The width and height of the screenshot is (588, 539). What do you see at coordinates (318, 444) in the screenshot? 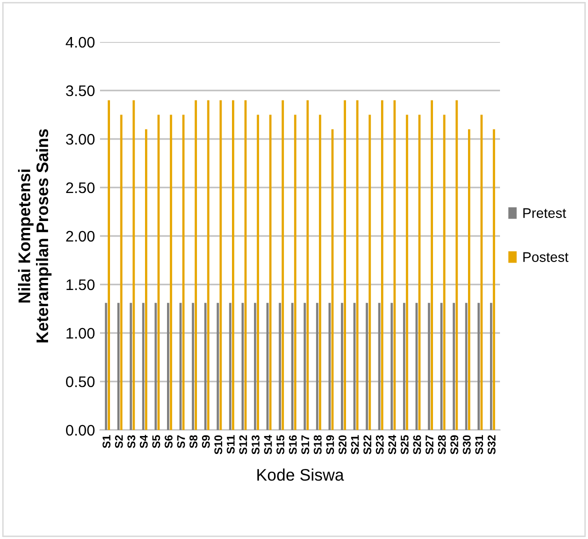
I see `x-tick-label: S18` at bounding box center [318, 444].